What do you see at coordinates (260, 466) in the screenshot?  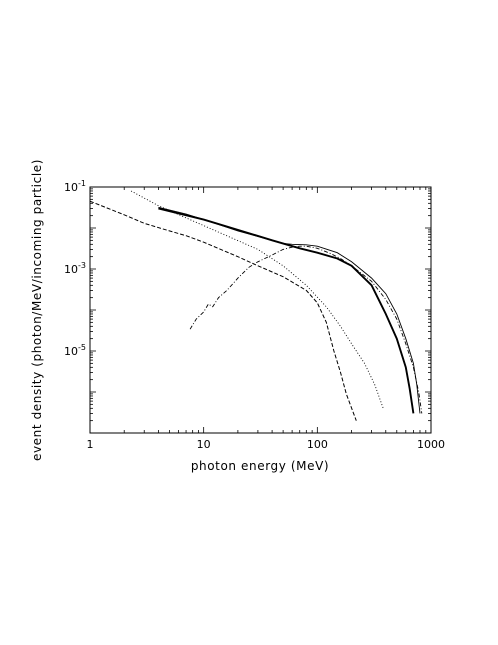 I see `x-axis-label: photon energy (MeV)` at bounding box center [260, 466].